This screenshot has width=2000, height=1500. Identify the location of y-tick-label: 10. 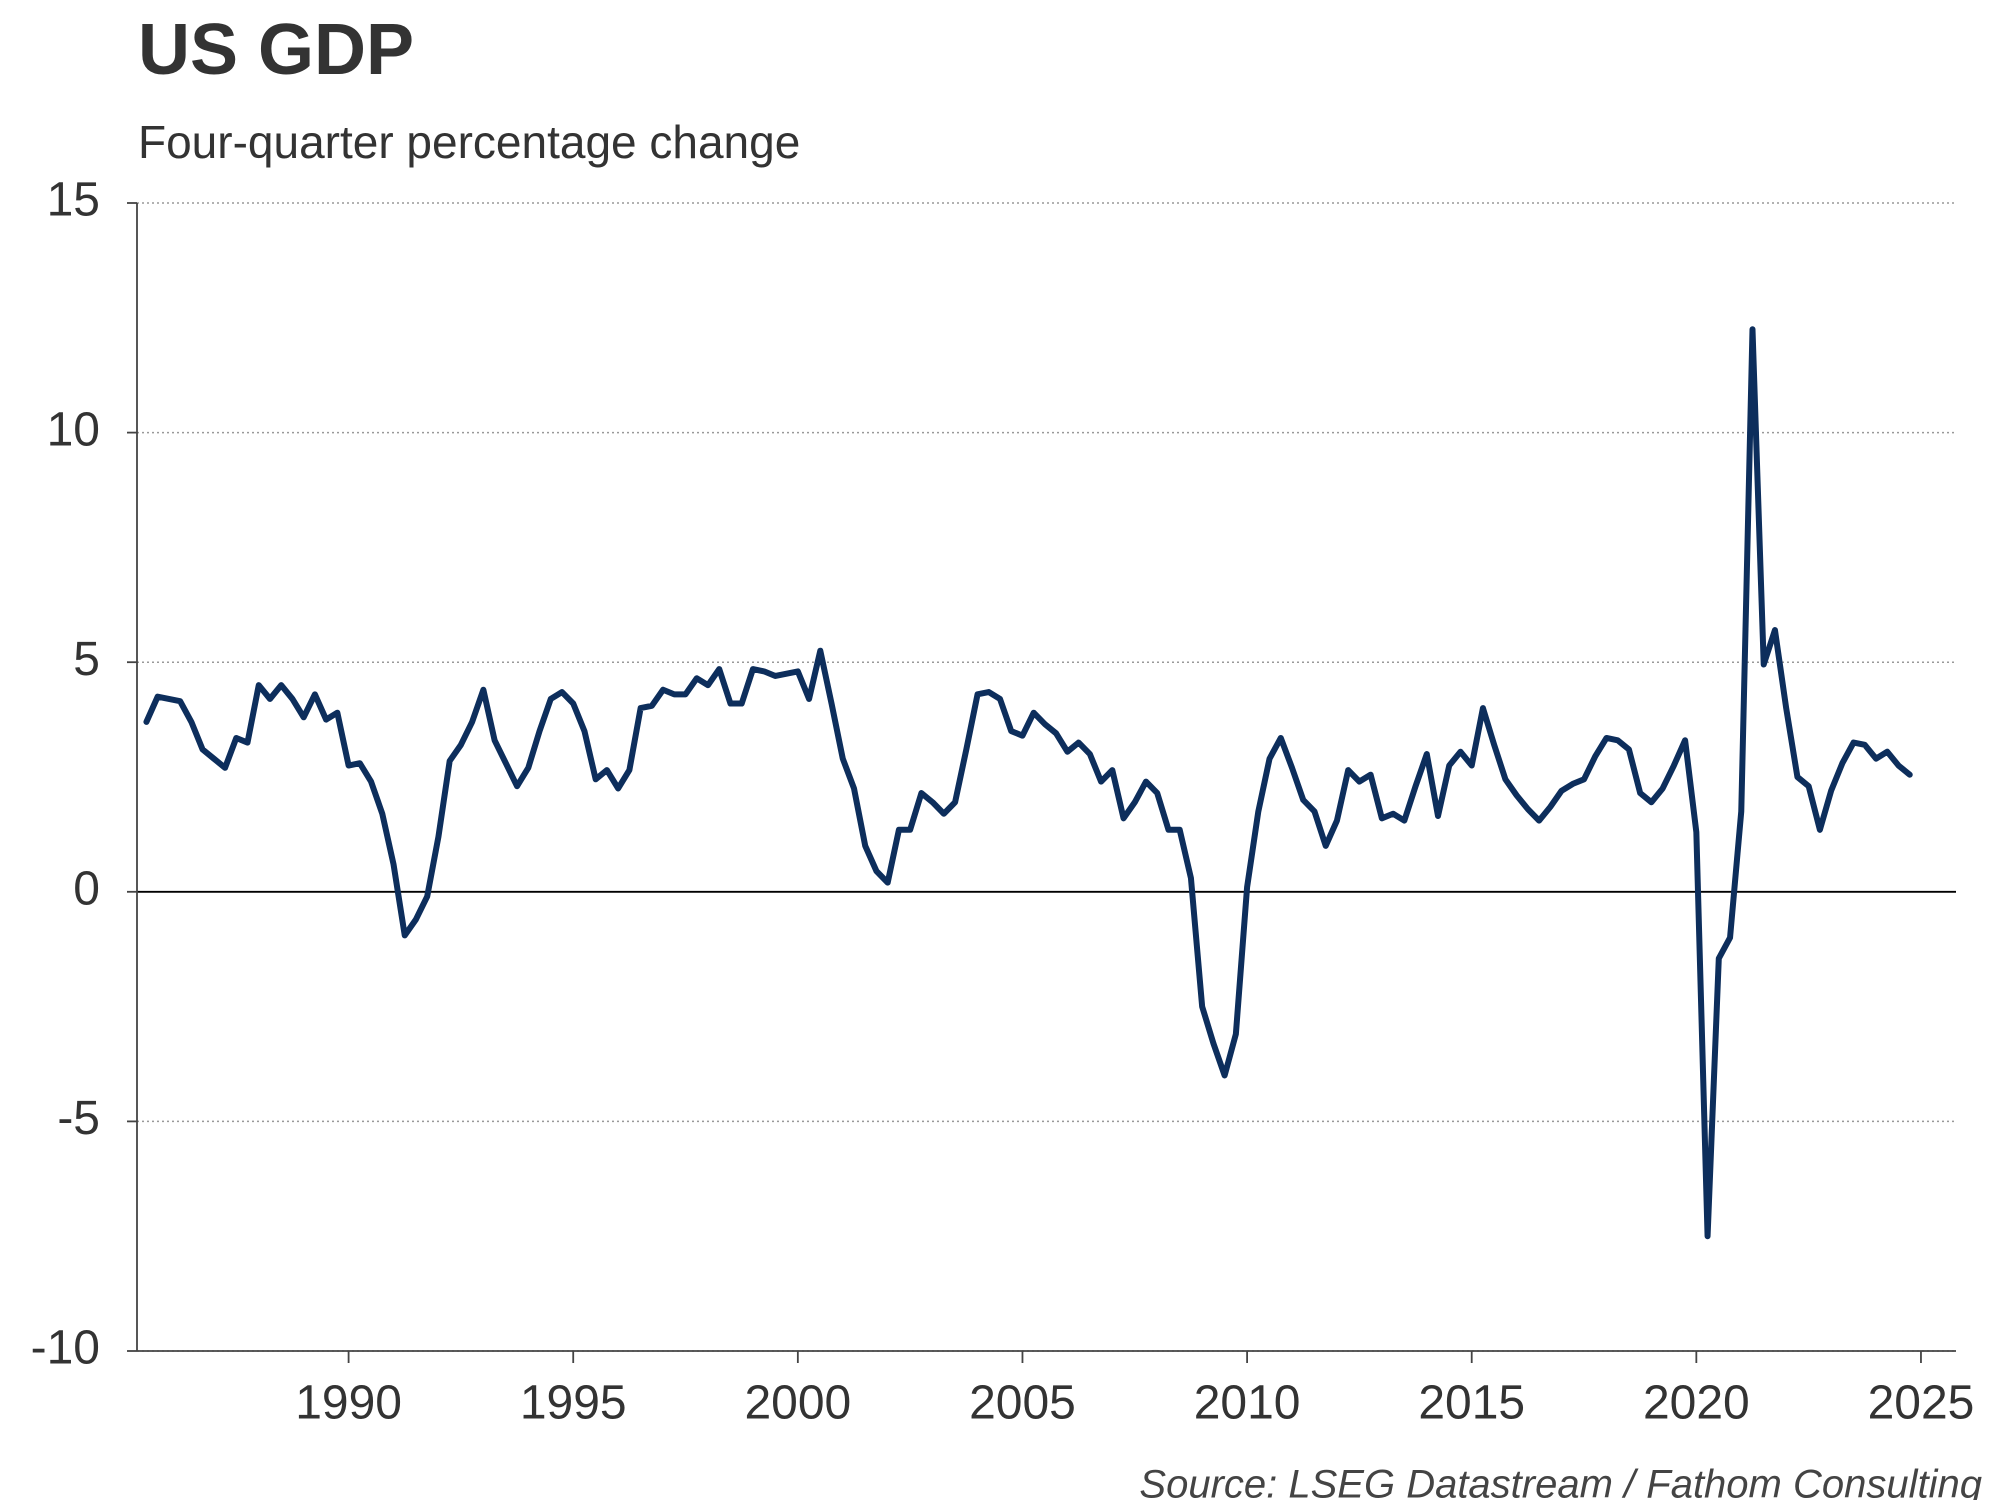
(73, 429).